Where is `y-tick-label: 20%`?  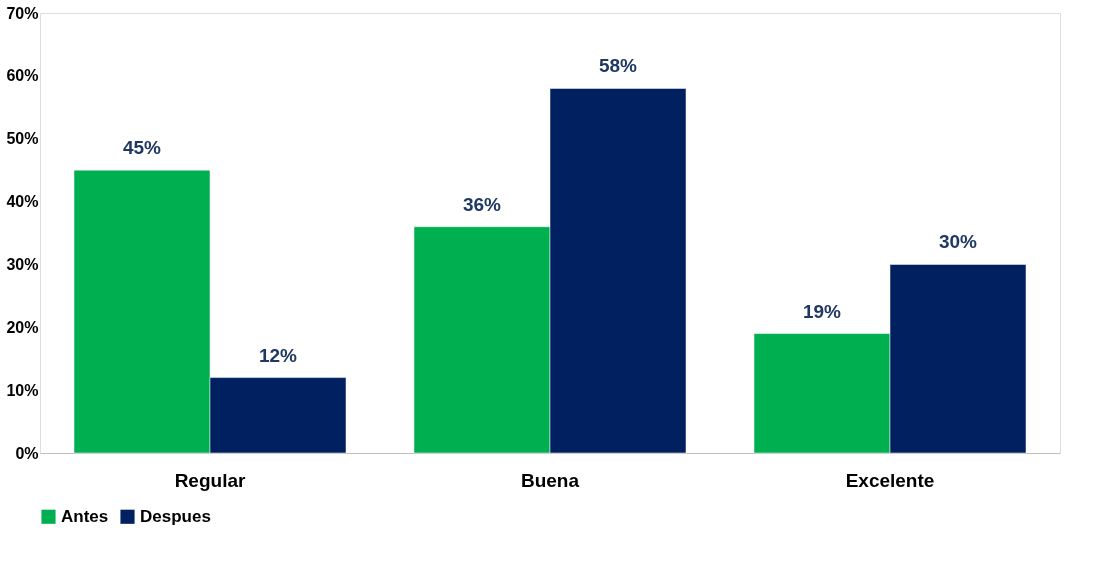
y-tick-label: 20% is located at coordinates (22, 327).